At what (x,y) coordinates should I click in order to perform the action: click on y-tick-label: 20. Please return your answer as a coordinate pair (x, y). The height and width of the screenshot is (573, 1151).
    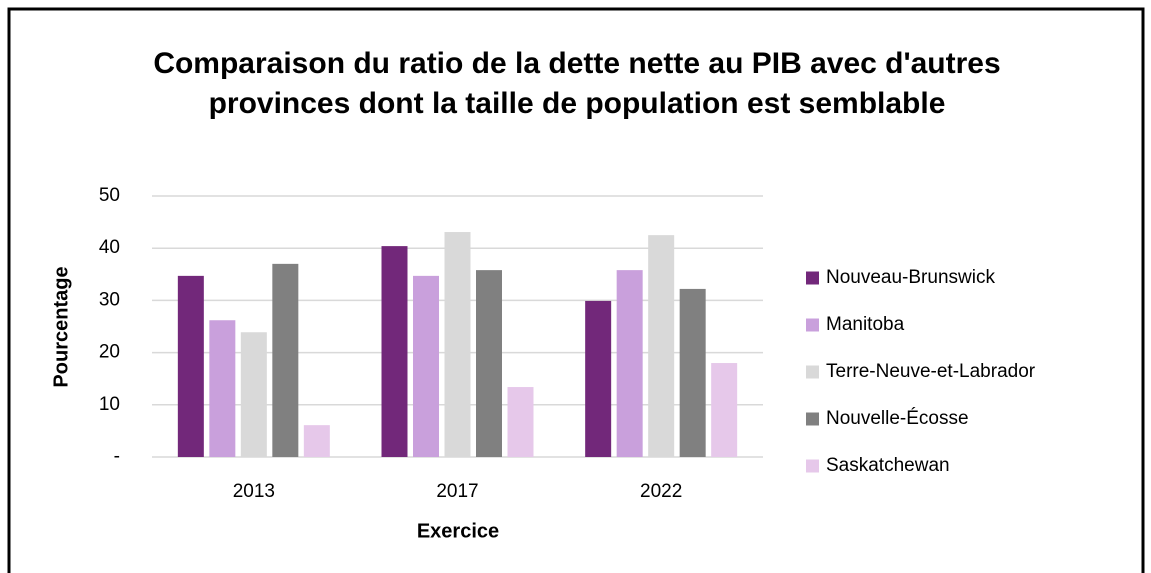
    Looking at the image, I should click on (109, 352).